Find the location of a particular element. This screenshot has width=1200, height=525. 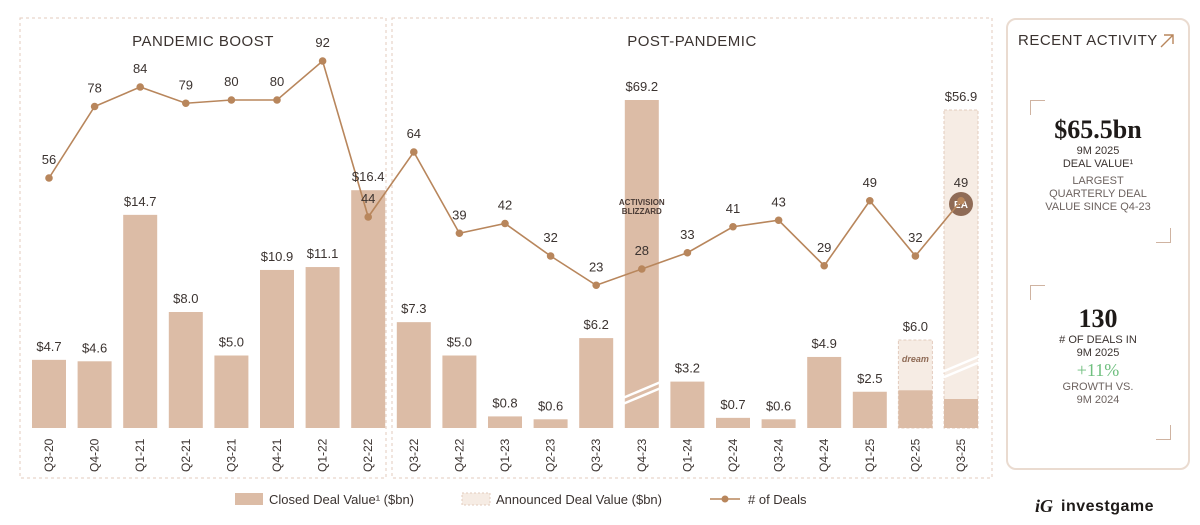

x-tick-label: Q1-25 is located at coordinates (870, 455).